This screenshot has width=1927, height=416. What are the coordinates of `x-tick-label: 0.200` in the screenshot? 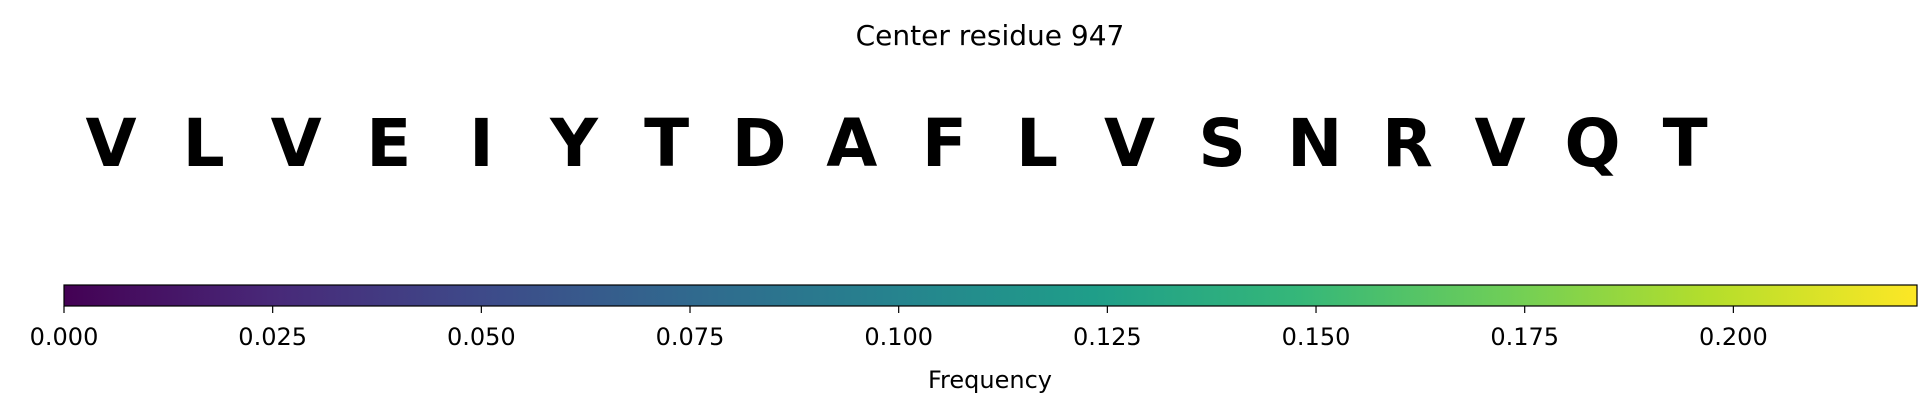 It's located at (1733, 337).